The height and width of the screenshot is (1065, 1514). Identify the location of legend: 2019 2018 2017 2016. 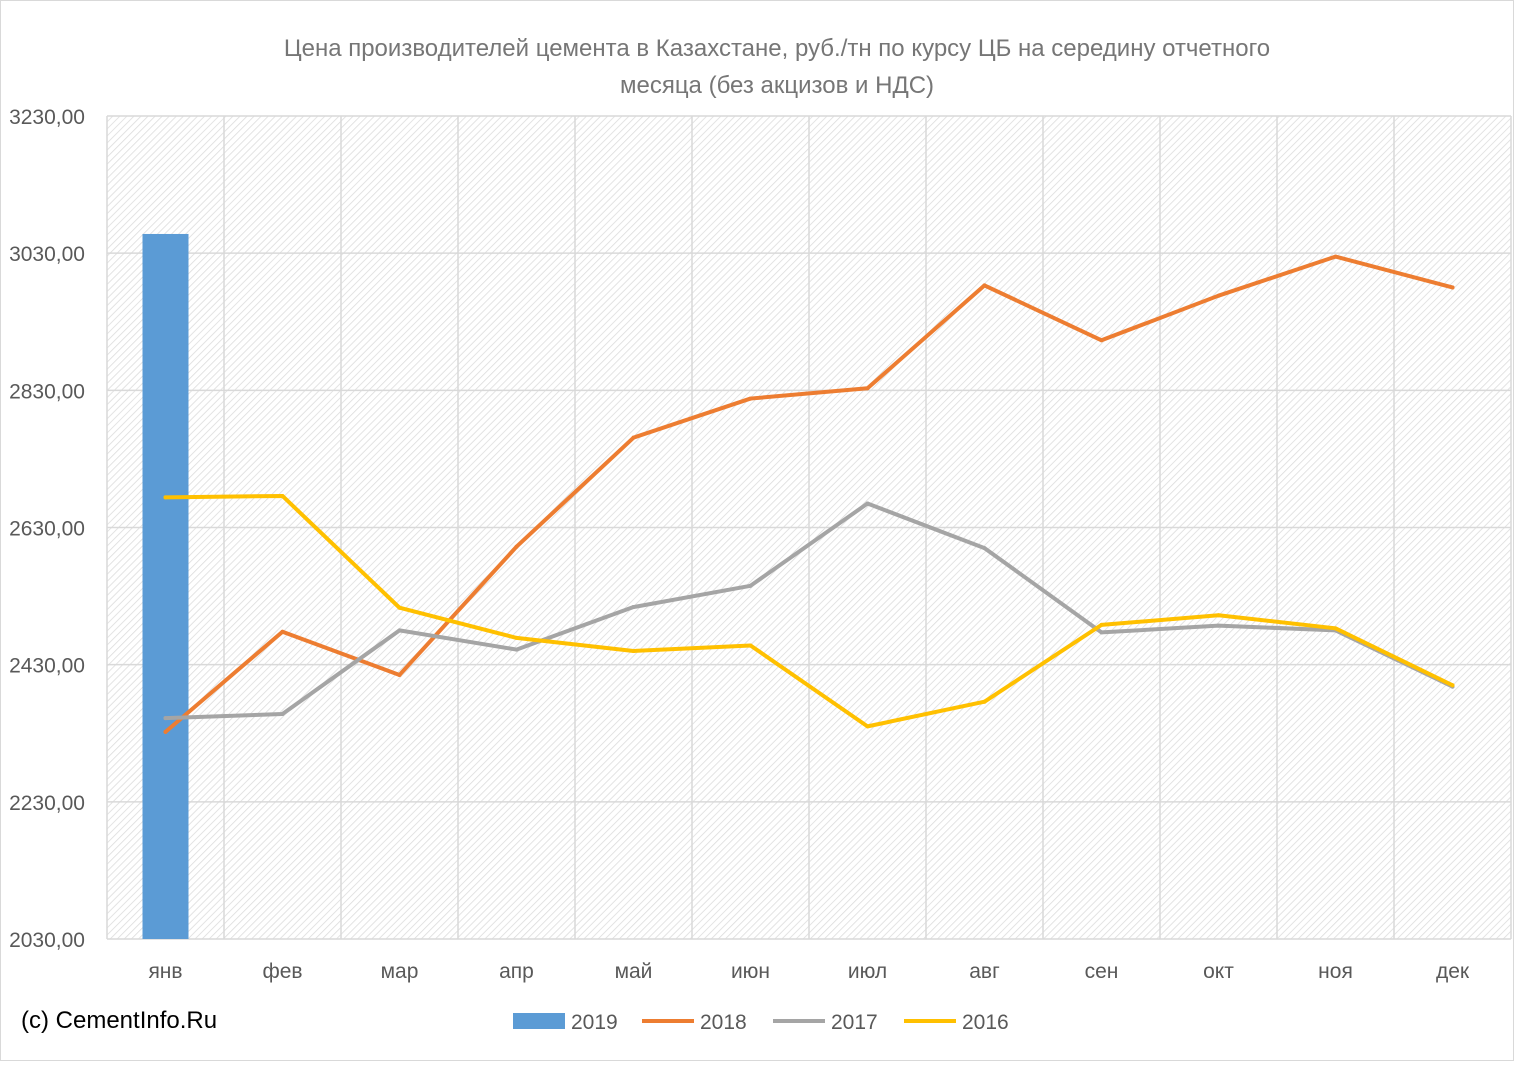
(761, 1022).